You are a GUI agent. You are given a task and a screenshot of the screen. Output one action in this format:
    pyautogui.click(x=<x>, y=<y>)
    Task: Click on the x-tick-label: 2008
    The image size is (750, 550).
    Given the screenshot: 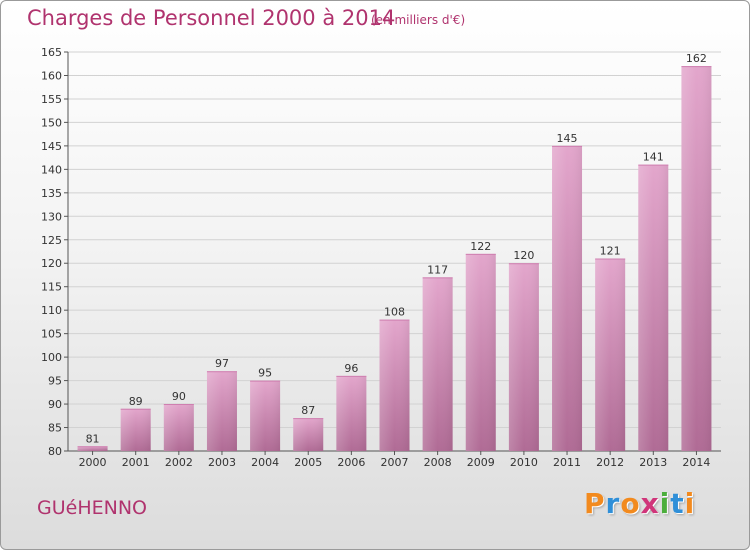 What is the action you would take?
    pyautogui.click(x=438, y=462)
    